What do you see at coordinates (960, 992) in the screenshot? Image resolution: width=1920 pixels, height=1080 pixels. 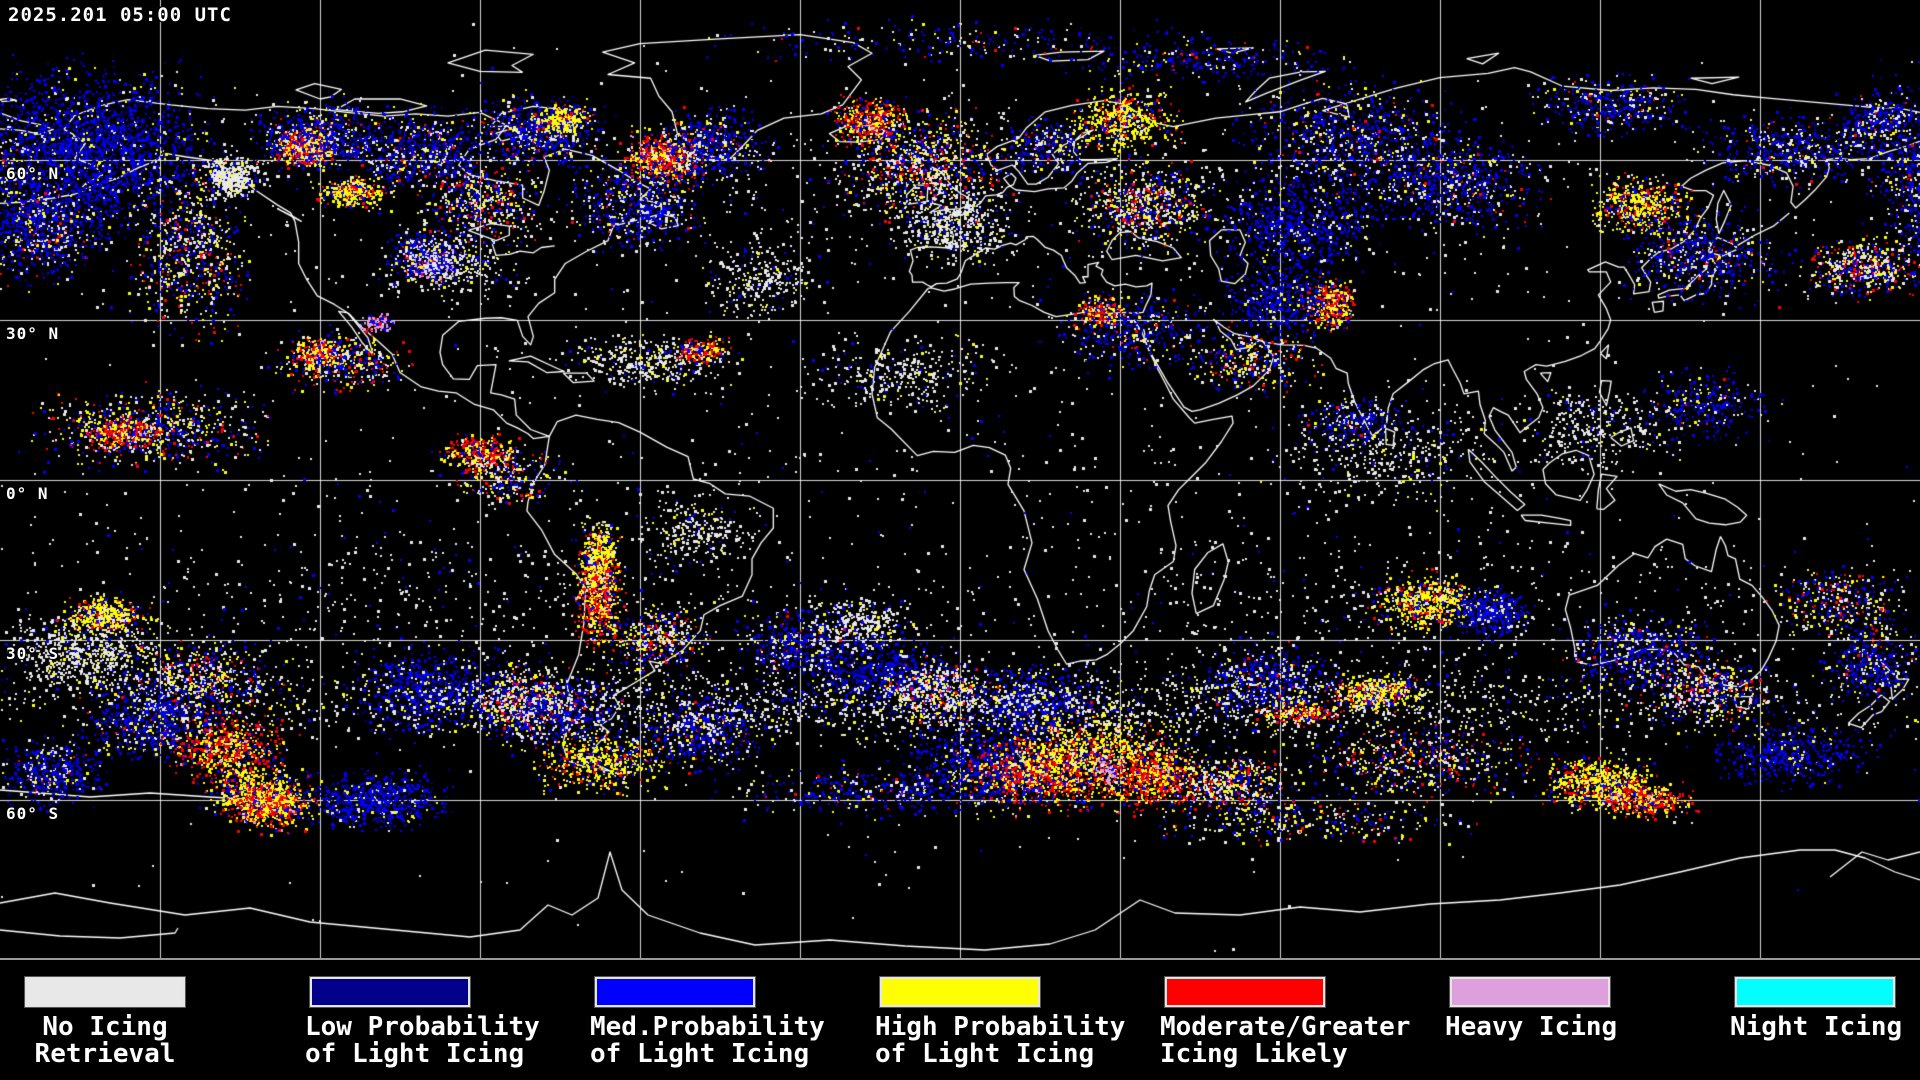 I see `legend-swatch-high-prob-light-icing` at bounding box center [960, 992].